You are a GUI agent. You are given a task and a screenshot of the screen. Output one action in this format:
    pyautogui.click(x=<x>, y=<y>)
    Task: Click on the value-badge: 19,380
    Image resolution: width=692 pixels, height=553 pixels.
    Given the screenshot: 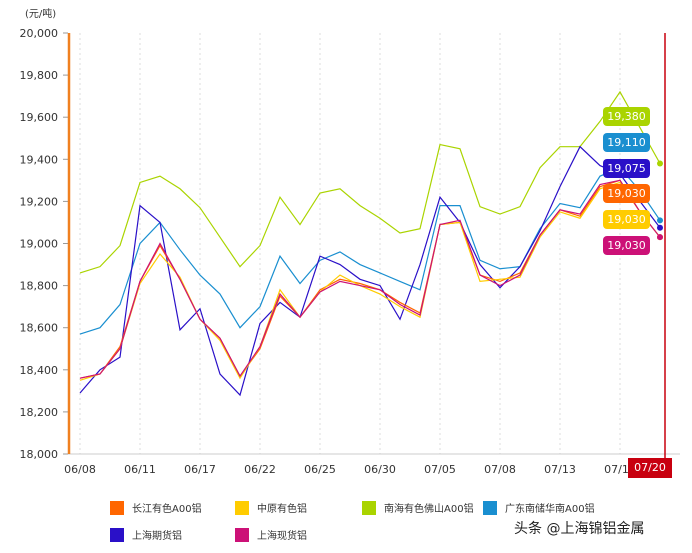 What is the action you would take?
    pyautogui.click(x=626, y=116)
    